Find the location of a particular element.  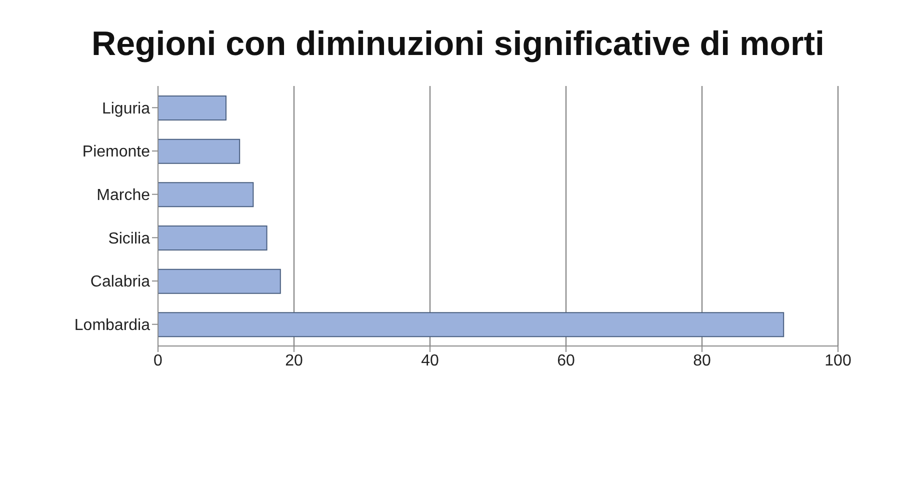

x-tick-label: 80 is located at coordinates (702, 361).